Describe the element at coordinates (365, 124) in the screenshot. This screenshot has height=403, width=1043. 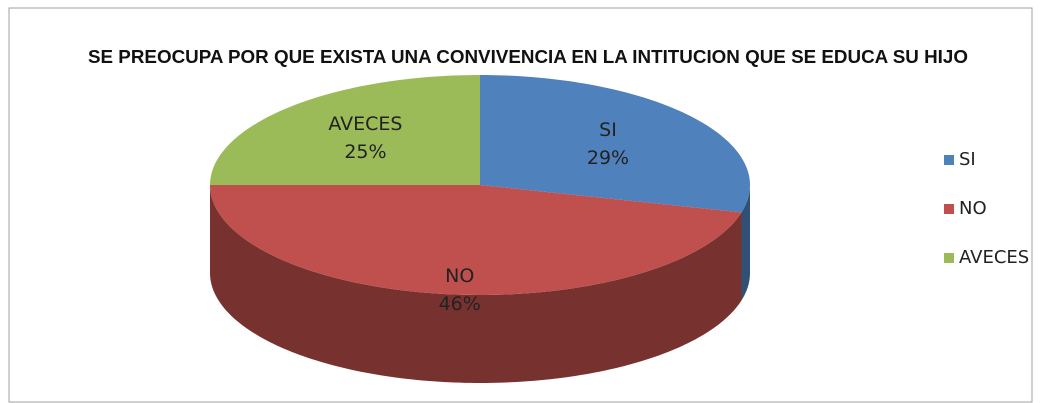
I see `data-label-category: AVECES` at that location.